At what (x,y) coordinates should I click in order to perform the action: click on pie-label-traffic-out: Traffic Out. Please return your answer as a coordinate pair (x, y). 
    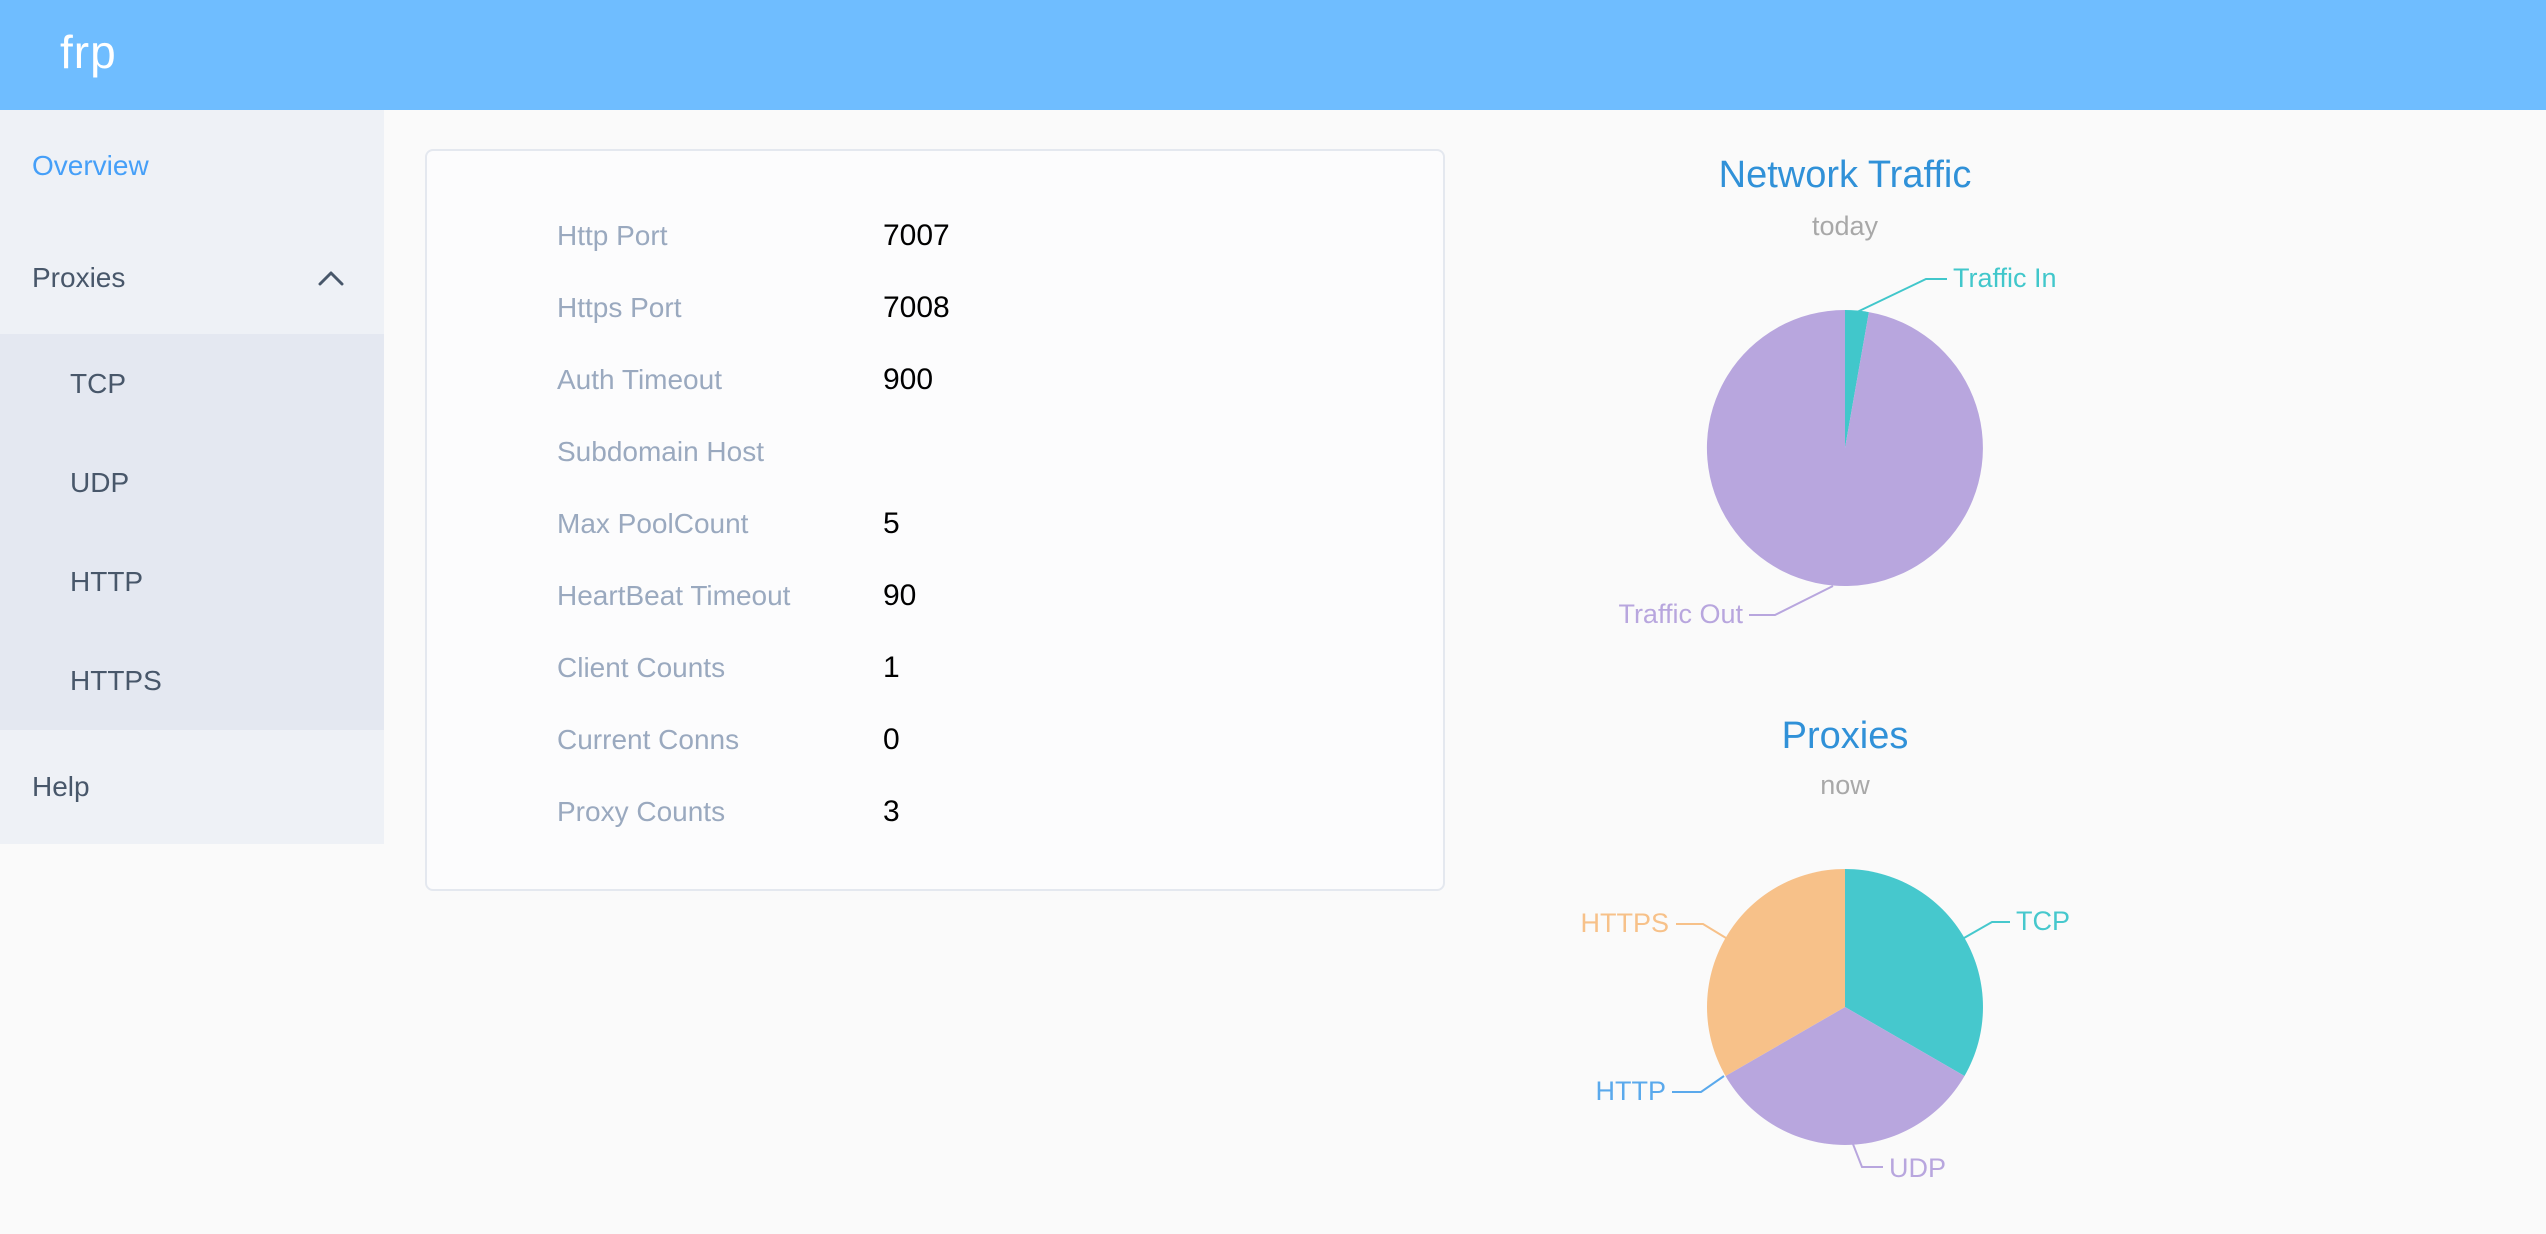
    Looking at the image, I should click on (1680, 614).